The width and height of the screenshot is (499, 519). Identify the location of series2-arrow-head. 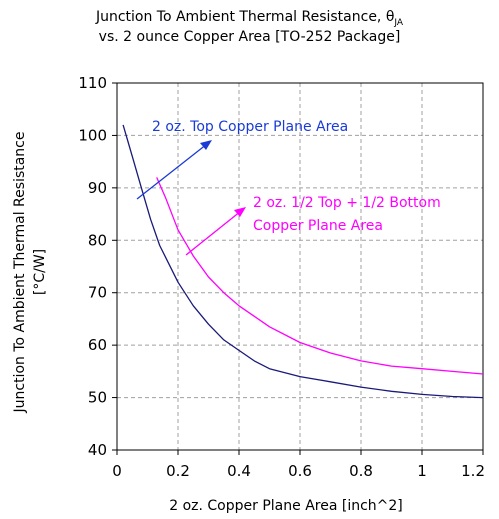
(240, 212).